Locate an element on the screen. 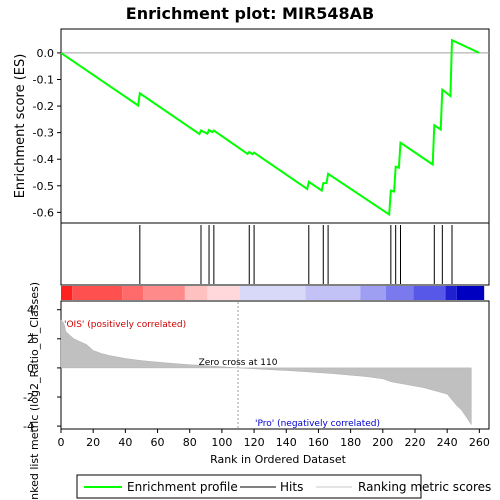 The image size is (500, 500). metric-y-tick-label: 4 is located at coordinates (30, 310).